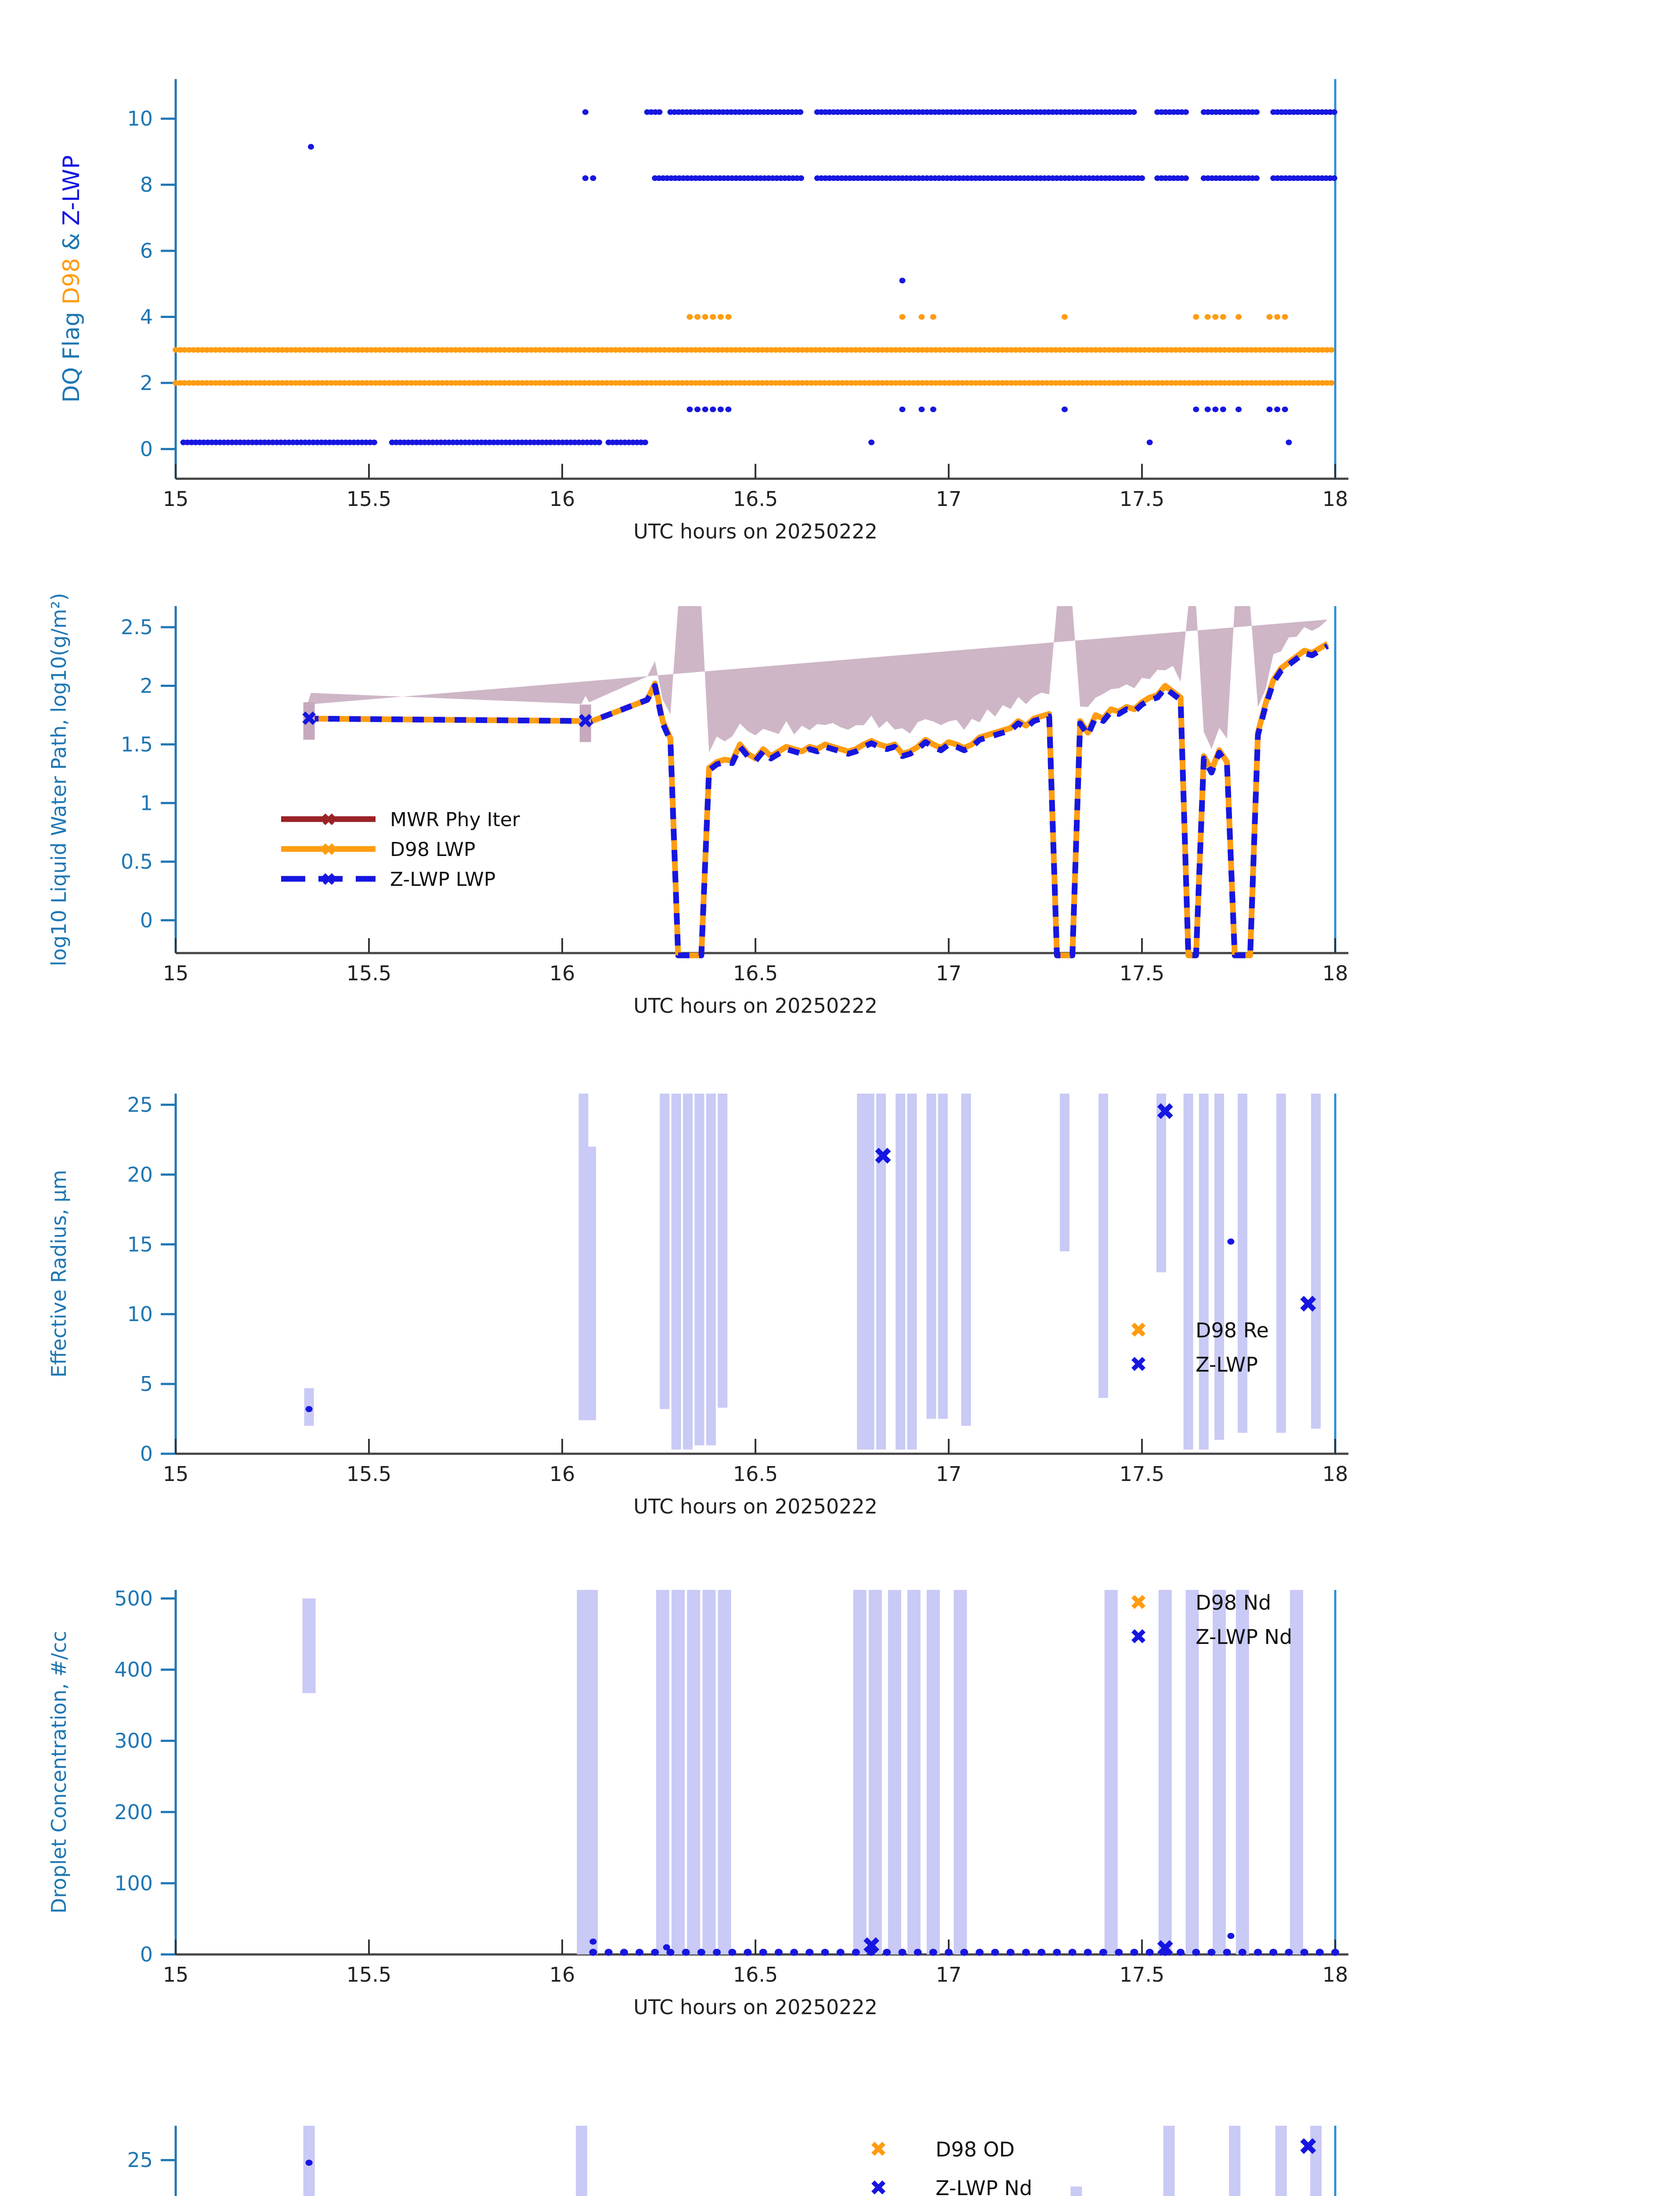 This screenshot has height=2196, width=1680. What do you see at coordinates (59, 779) in the screenshot?
I see `y-axis-label: log10 Liquid Water Path, log10(g/m²)` at bounding box center [59, 779].